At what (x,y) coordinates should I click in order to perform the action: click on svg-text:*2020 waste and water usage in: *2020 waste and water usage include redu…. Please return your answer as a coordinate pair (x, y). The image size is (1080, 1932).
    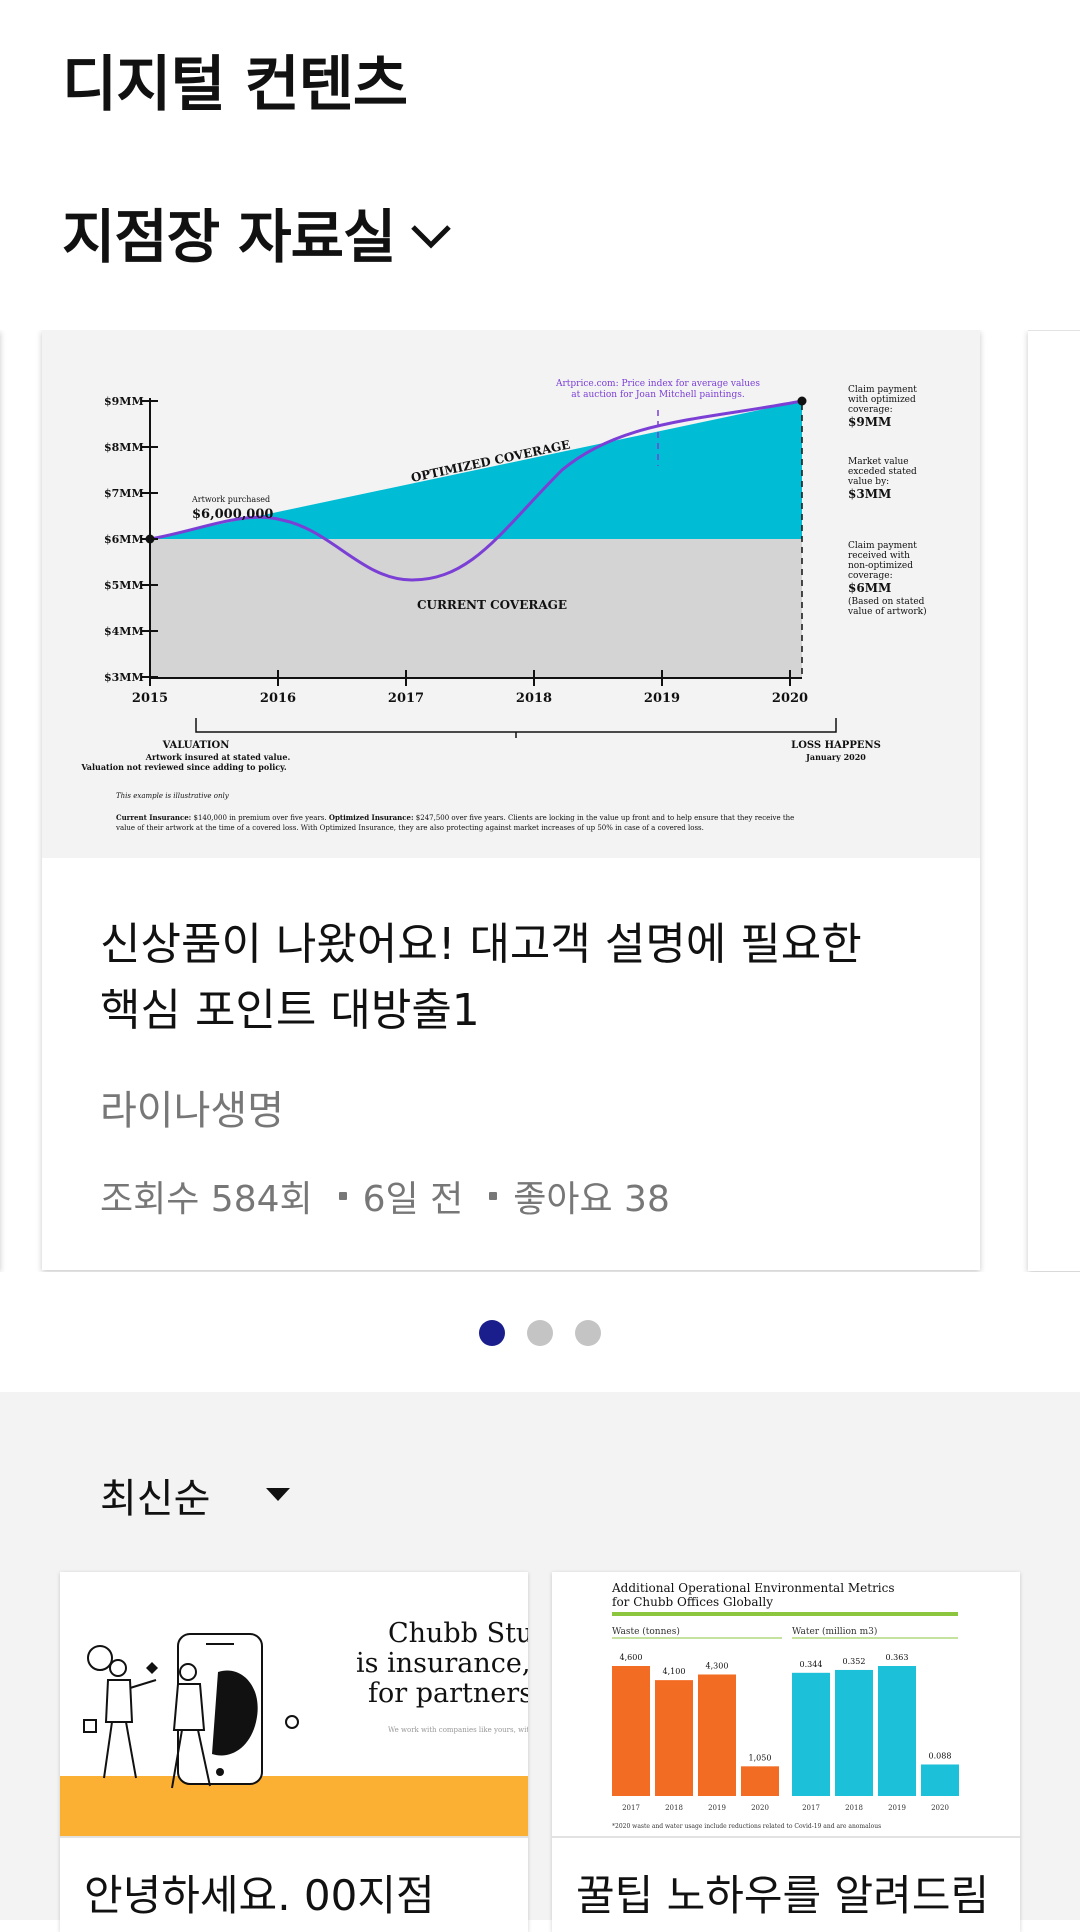
    Looking at the image, I should click on (746, 1826).